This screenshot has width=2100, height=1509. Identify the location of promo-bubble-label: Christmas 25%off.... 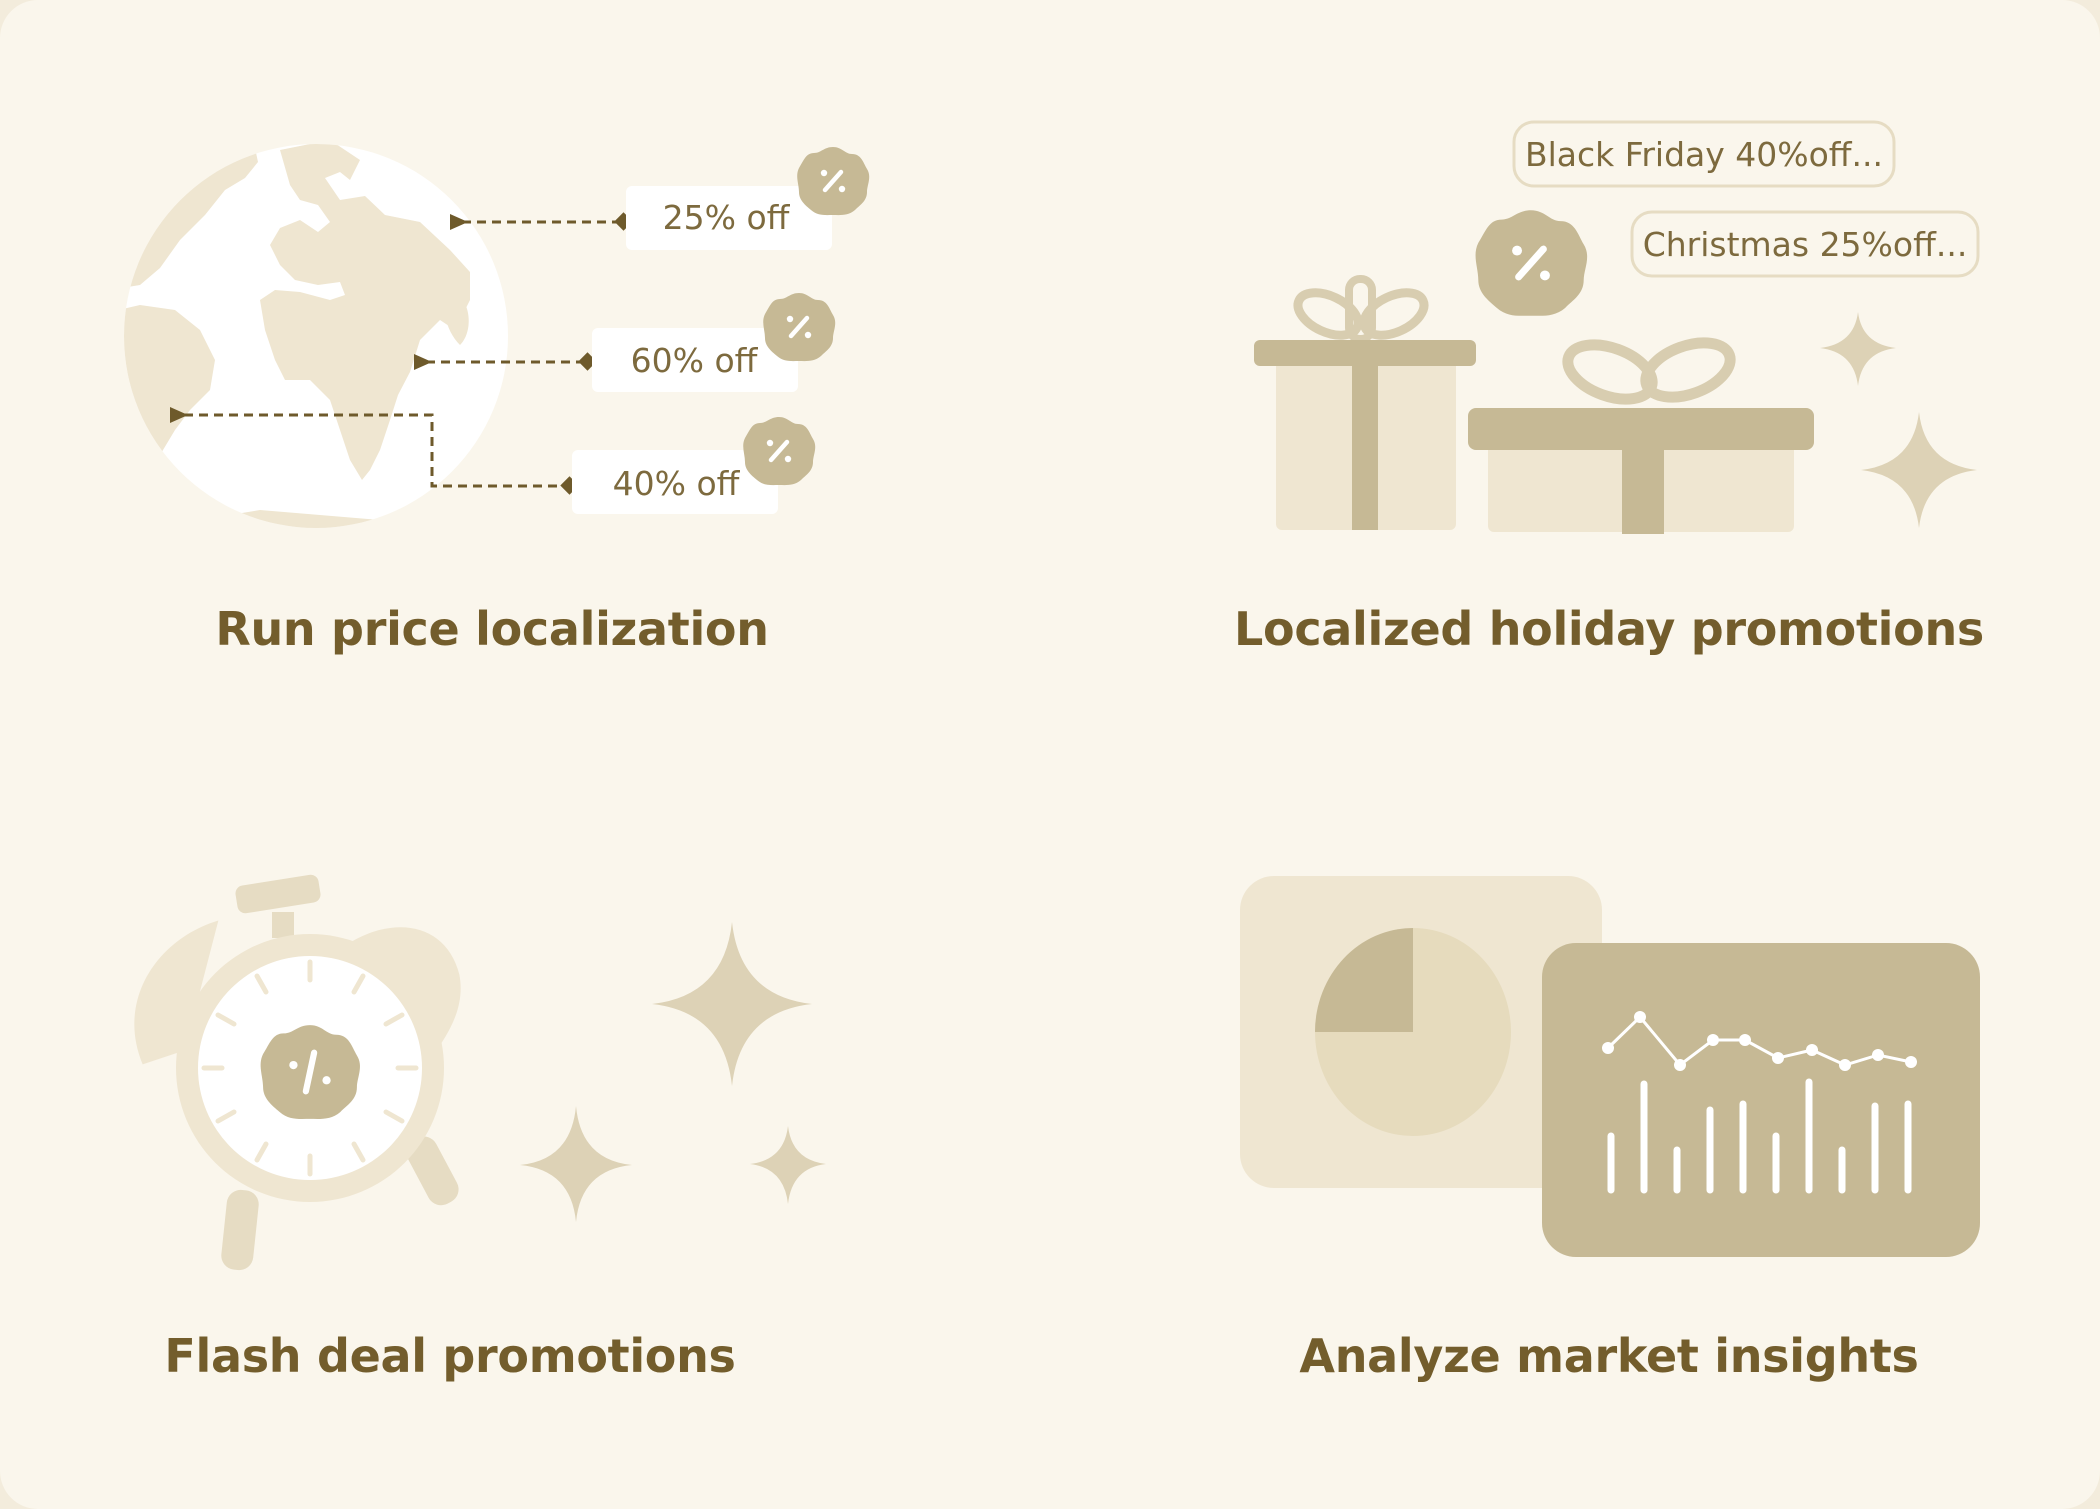
(1805, 244).